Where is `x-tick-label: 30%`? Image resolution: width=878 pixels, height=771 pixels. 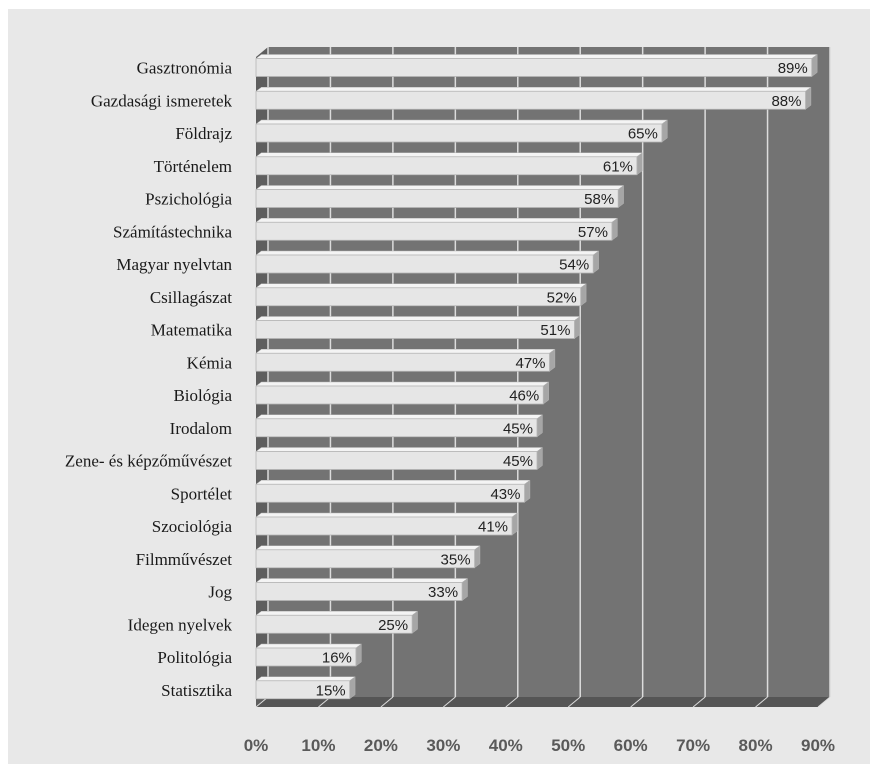 x-tick-label: 30% is located at coordinates (443, 745).